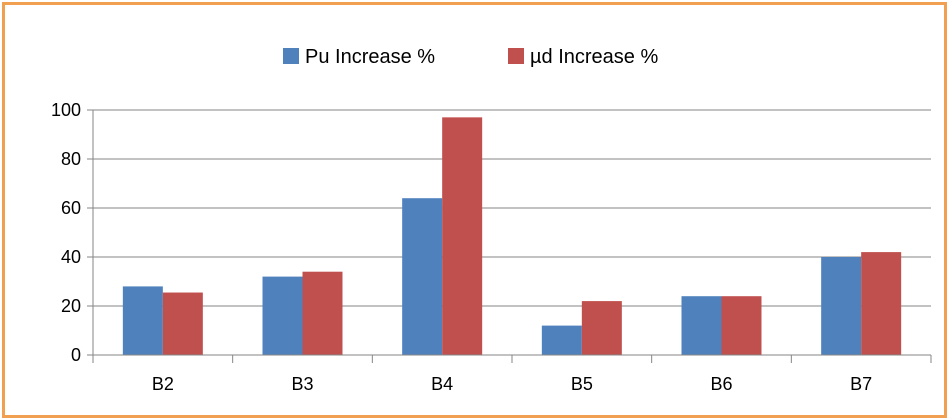 This screenshot has width=949, height=418. What do you see at coordinates (512, 384) in the screenshot?
I see `x-category-labels: B2 B3 B4 B5 B6 B7` at bounding box center [512, 384].